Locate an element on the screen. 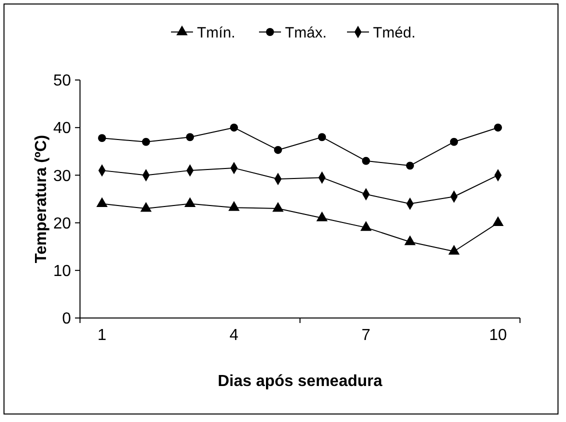 Image resolution: width=566 pixels, height=422 pixels. y-axis-title: Temperatura (ºC) is located at coordinates (41, 199).